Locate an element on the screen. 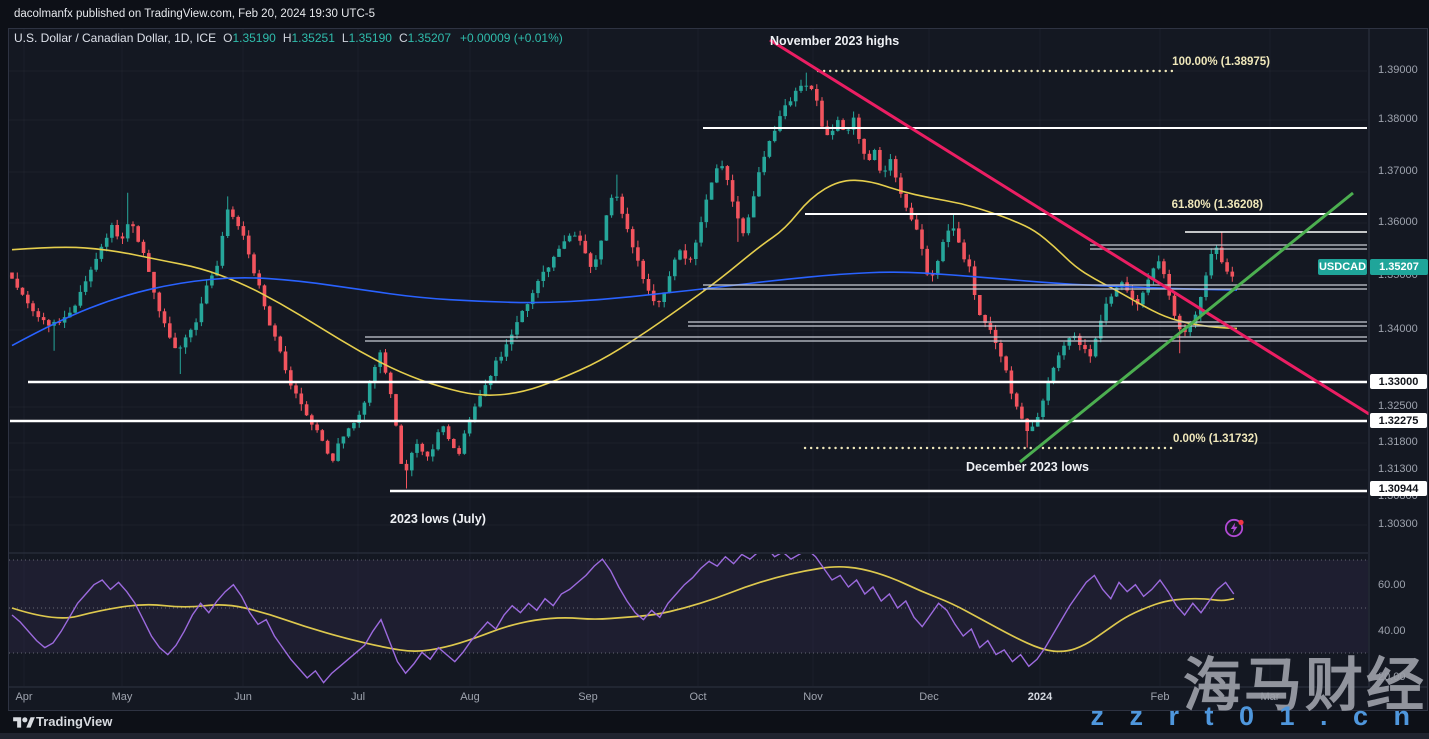 This screenshot has width=1429, height=739. indicator-tick: 20.00 is located at coordinates (1392, 677).